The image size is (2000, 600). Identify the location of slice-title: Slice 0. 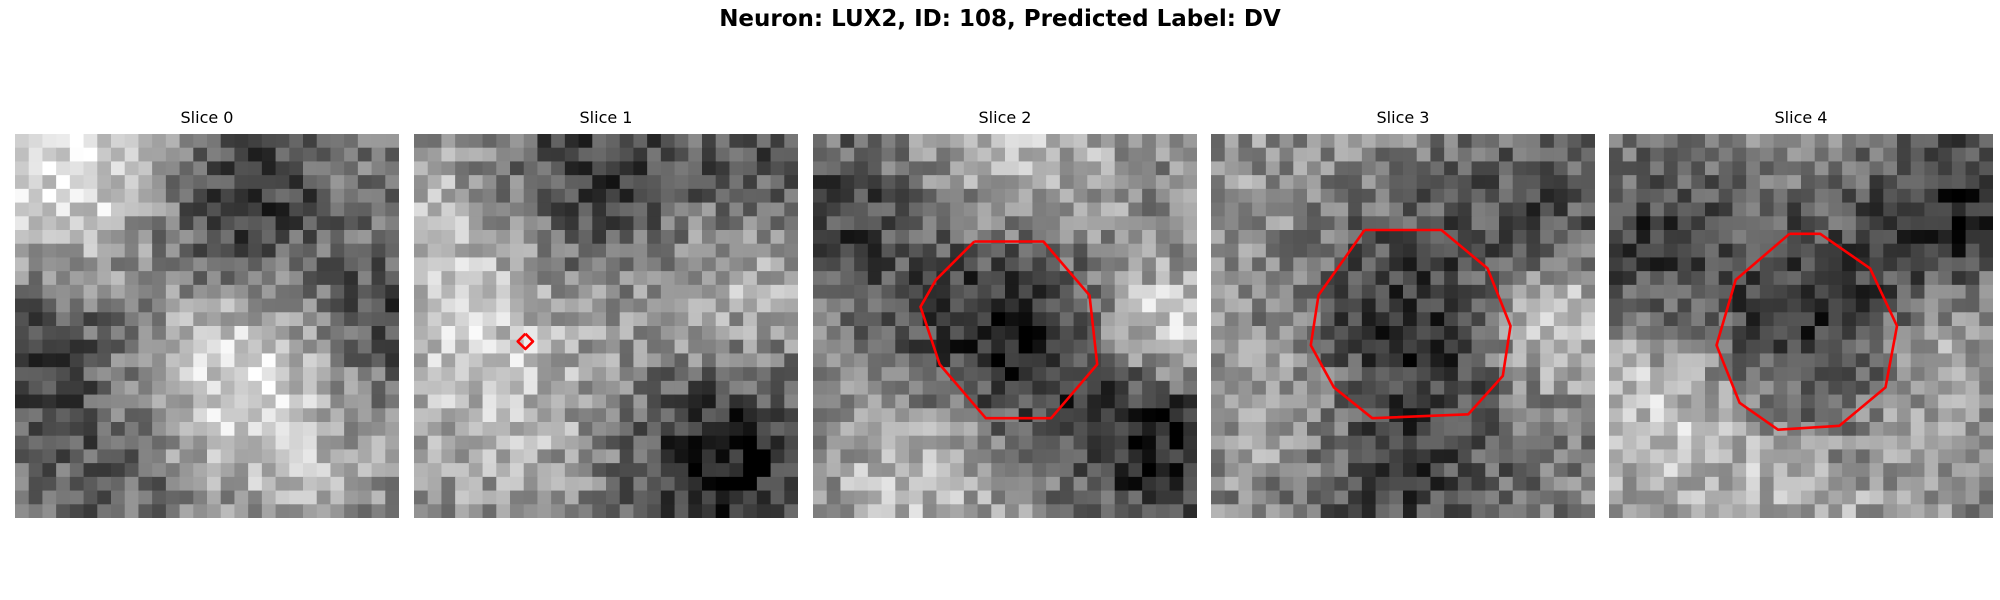
(207, 117).